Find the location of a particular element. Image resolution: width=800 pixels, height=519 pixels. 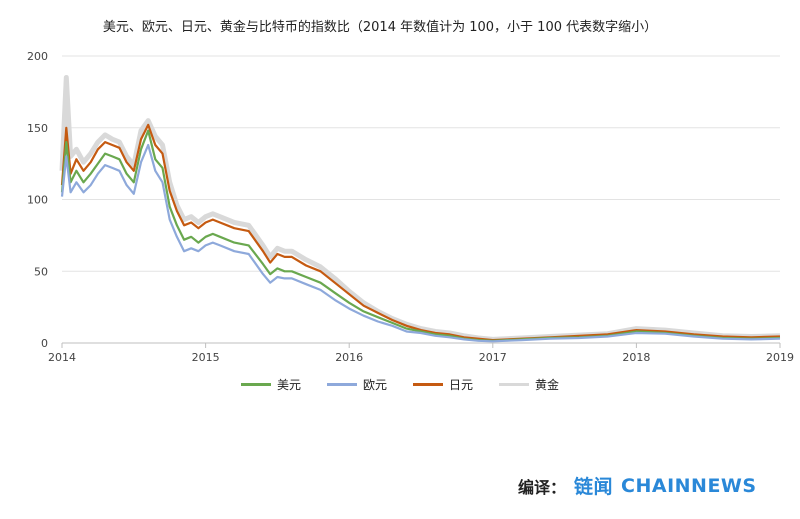

brand-chinese: 链闻 is located at coordinates (594, 487).